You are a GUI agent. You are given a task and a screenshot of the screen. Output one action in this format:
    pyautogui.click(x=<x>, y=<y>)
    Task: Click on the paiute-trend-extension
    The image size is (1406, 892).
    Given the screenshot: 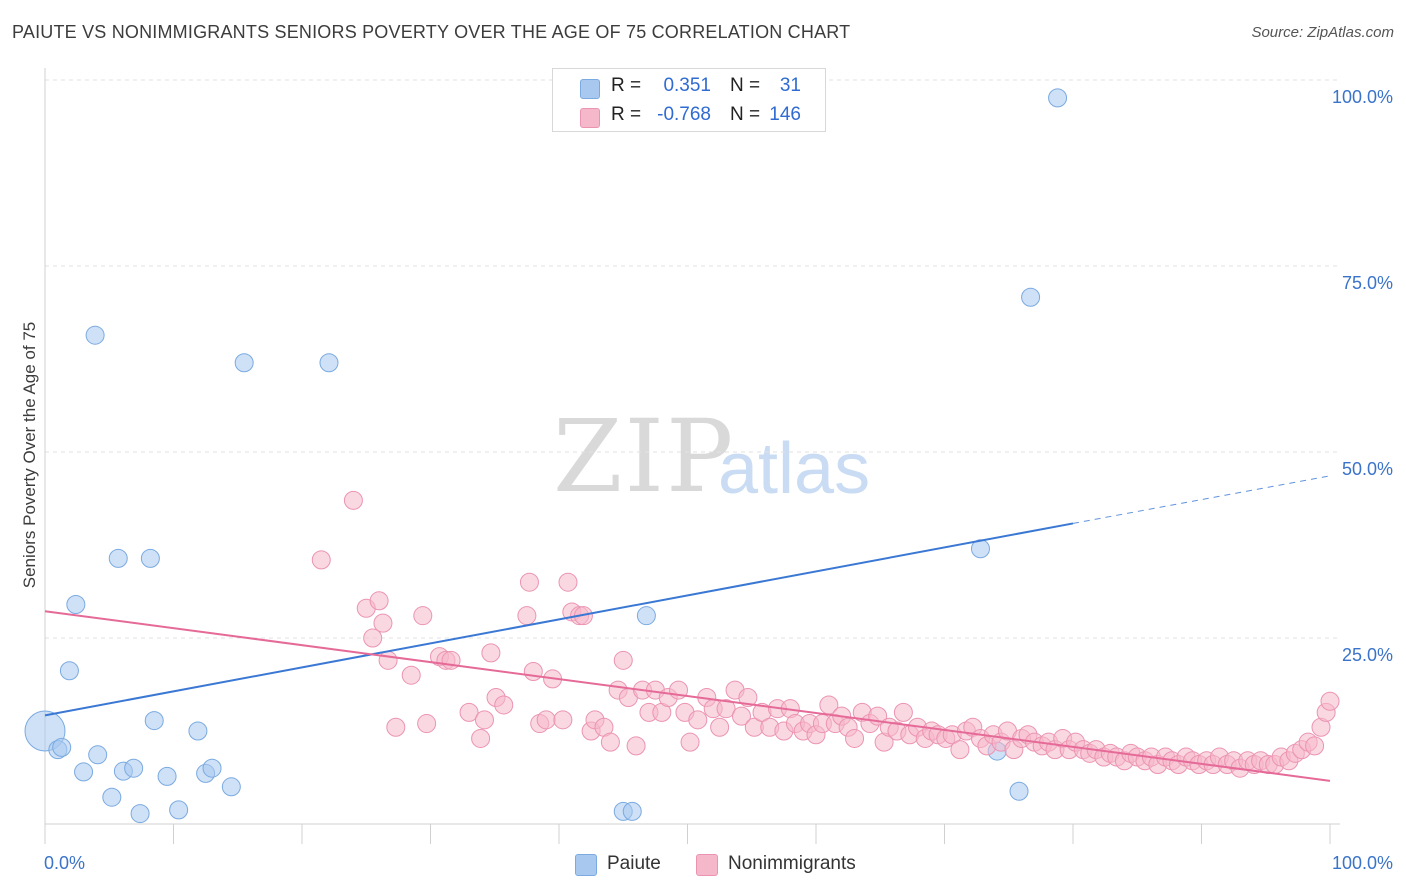 What is the action you would take?
    pyautogui.click(x=1201, y=499)
    